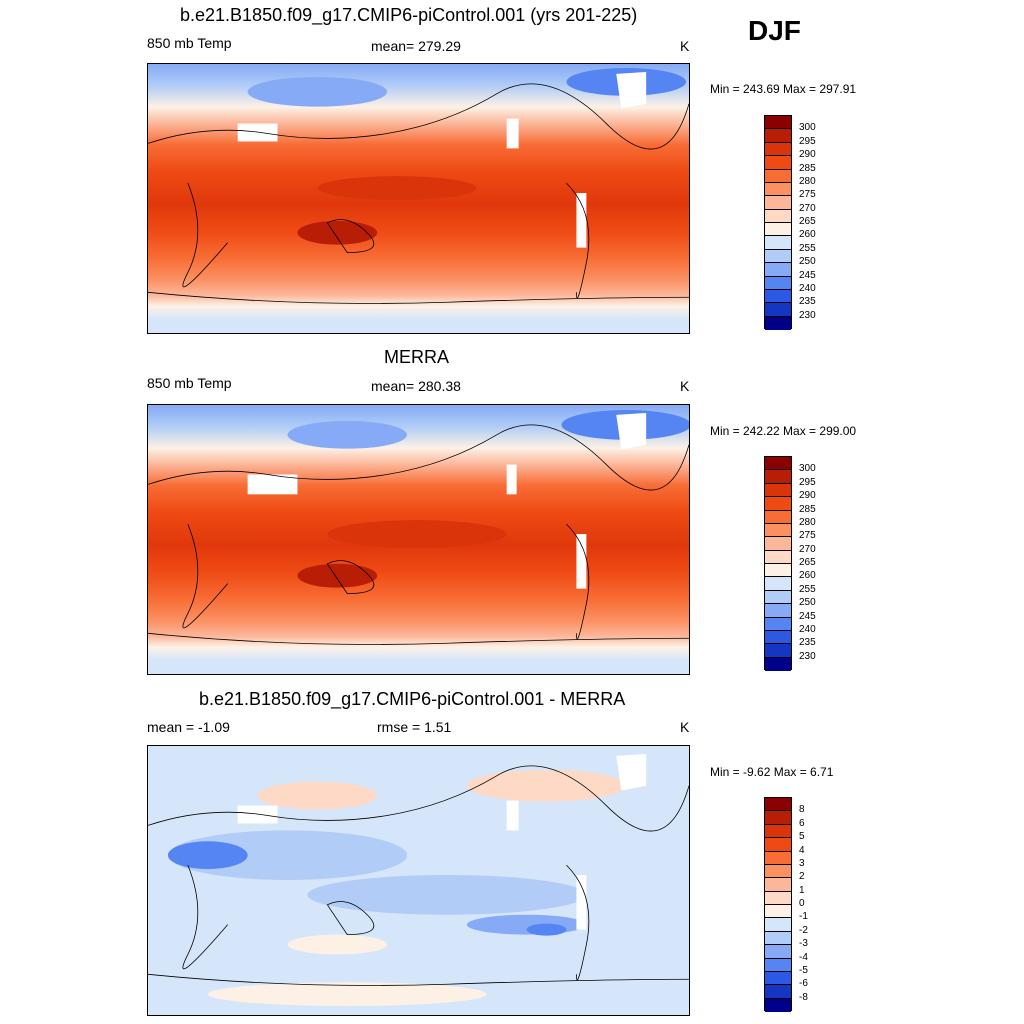  What do you see at coordinates (807, 181) in the screenshot?
I see `panel1-colorbar-tick-label: 280` at bounding box center [807, 181].